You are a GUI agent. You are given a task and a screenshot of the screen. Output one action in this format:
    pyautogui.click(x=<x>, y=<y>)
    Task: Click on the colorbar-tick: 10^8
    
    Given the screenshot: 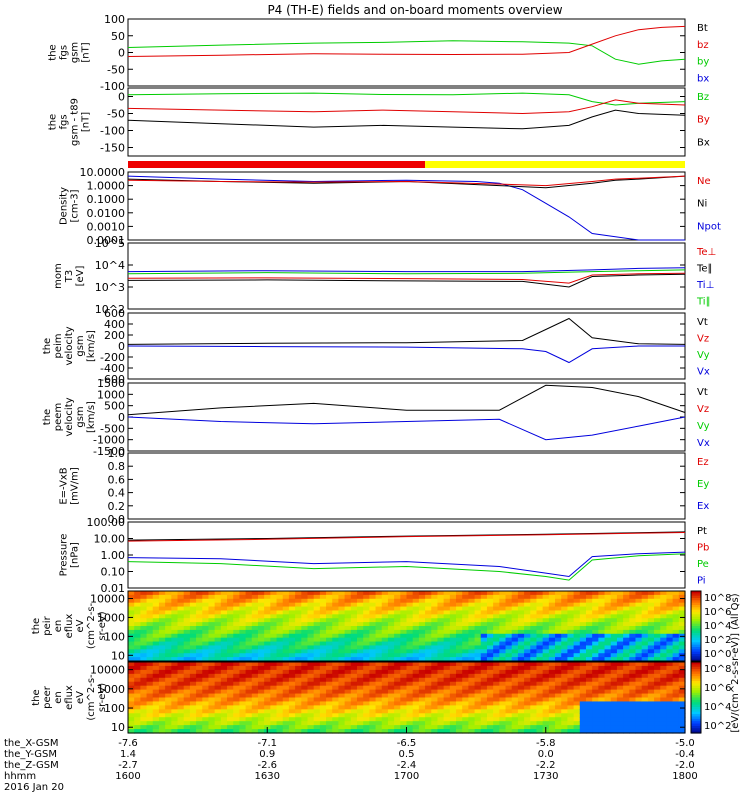 What is the action you would take?
    pyautogui.click(x=717, y=669)
    